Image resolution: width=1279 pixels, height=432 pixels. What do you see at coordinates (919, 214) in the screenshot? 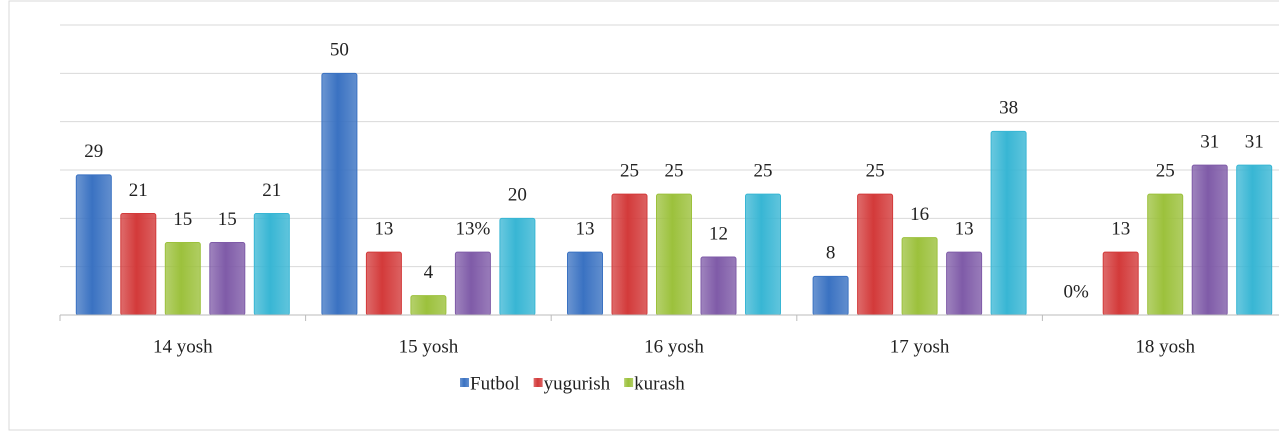
I see `data-label: 16` at bounding box center [919, 214].